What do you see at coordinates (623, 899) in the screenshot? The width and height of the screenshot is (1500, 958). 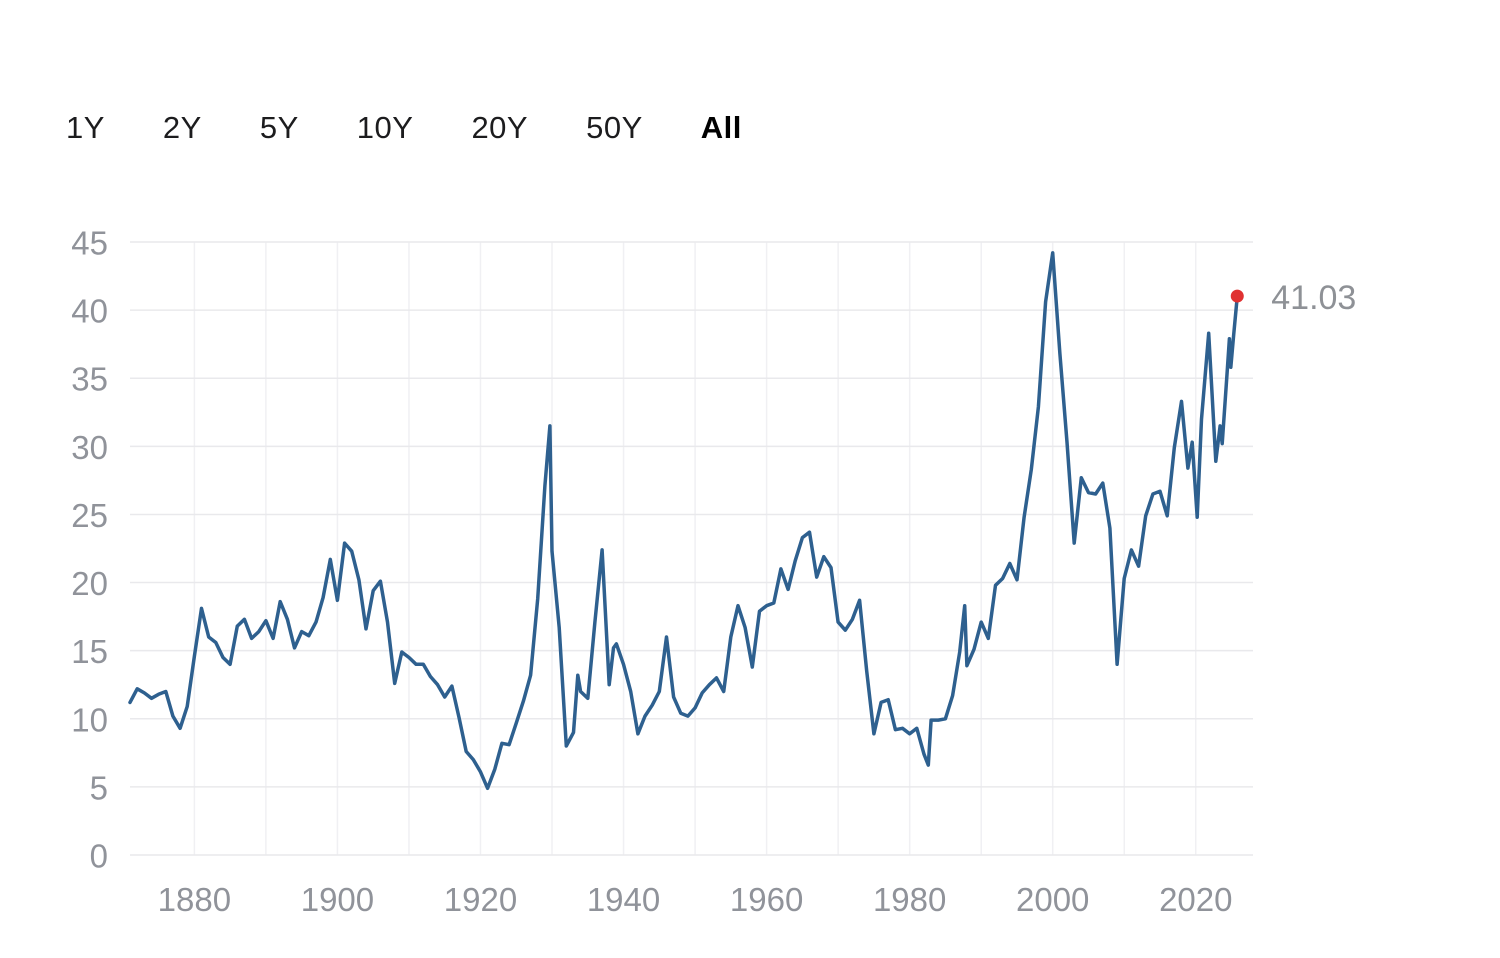 I see `x-axis-tick-label: 1940` at bounding box center [623, 899].